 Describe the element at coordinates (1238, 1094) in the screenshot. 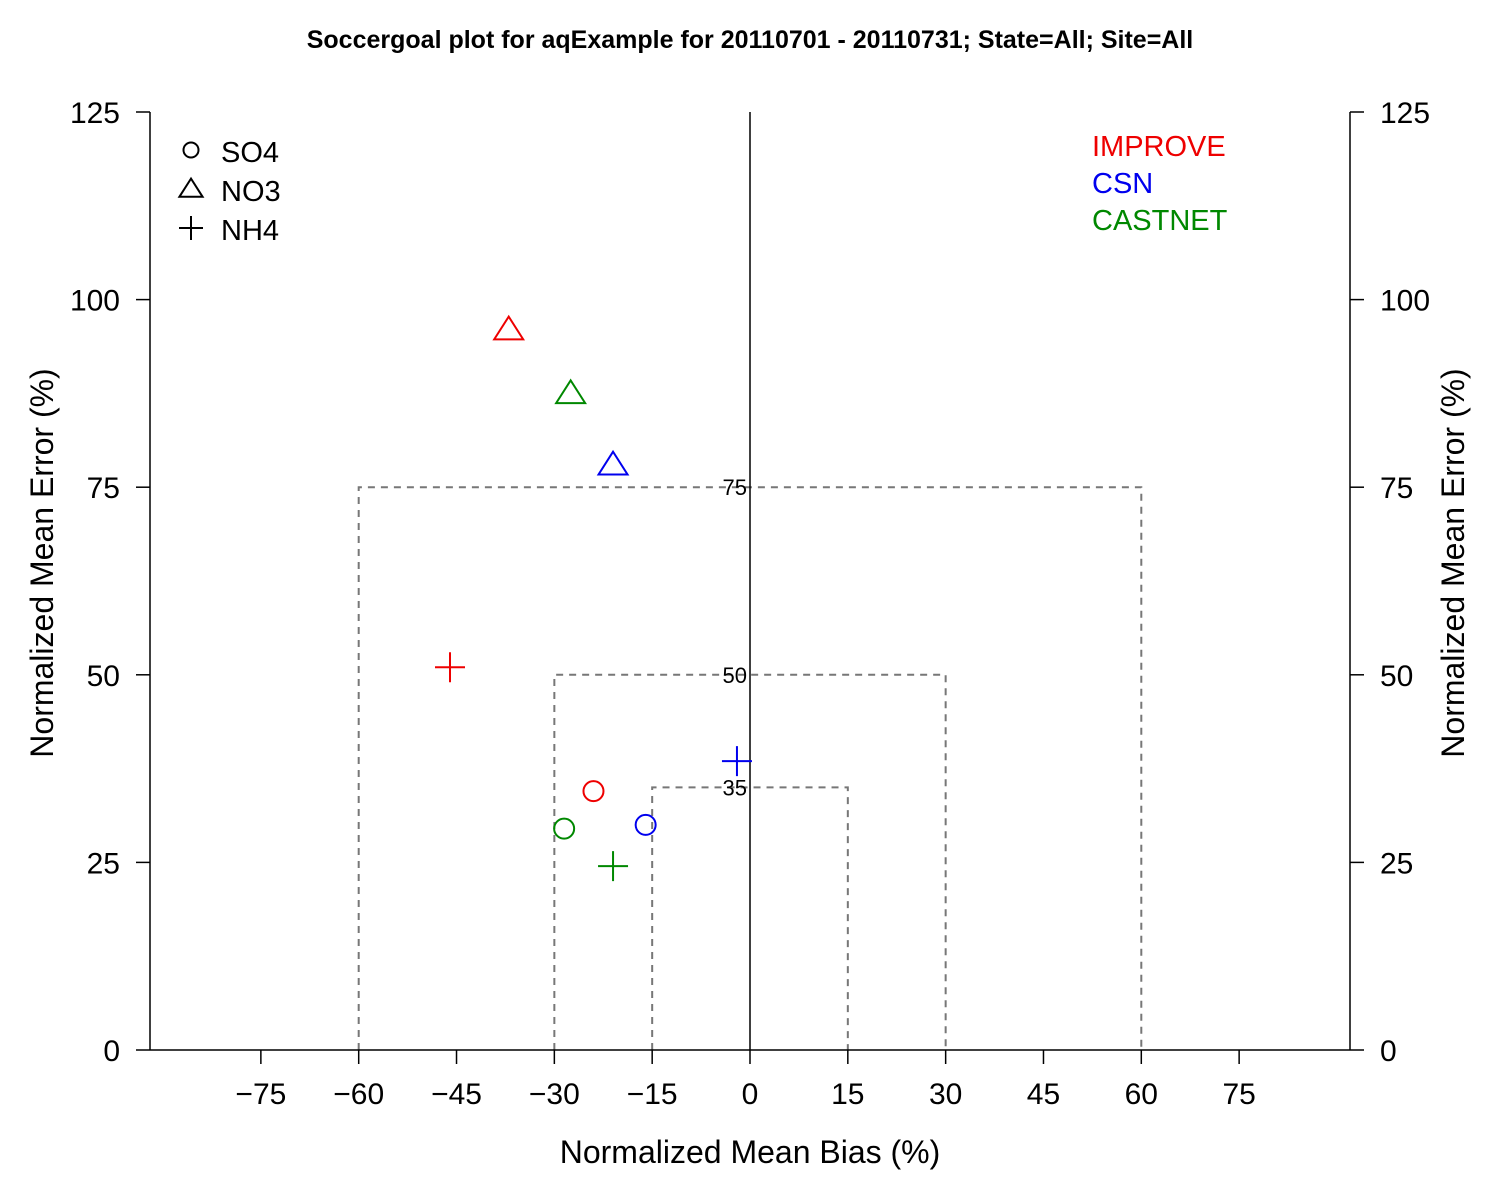

I see `x-tick-label: 75` at that location.